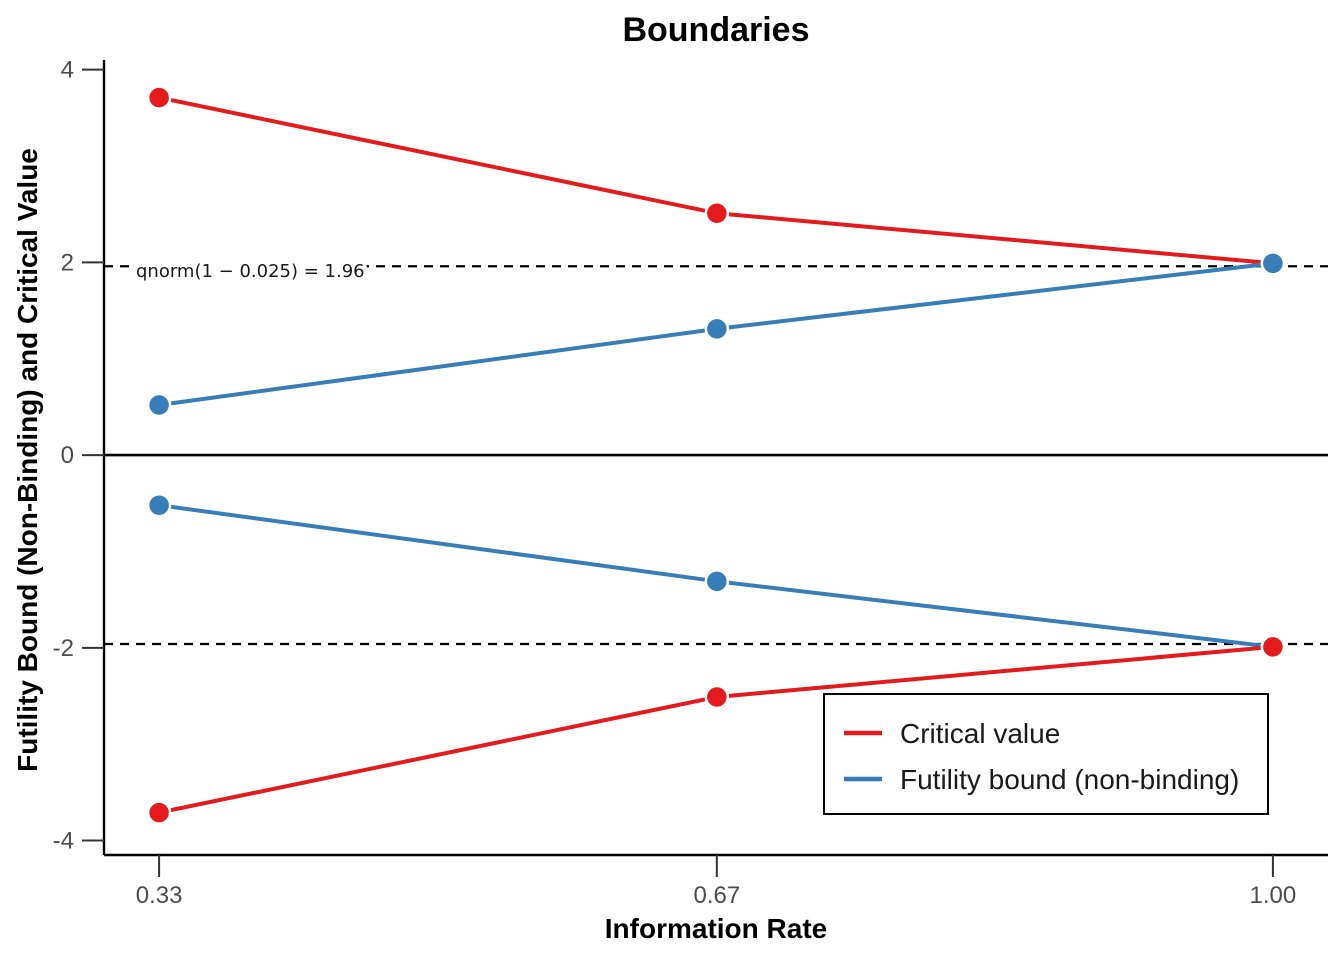 The height and width of the screenshot is (960, 1344). I want to click on y-tick-label: -4, so click(63, 841).